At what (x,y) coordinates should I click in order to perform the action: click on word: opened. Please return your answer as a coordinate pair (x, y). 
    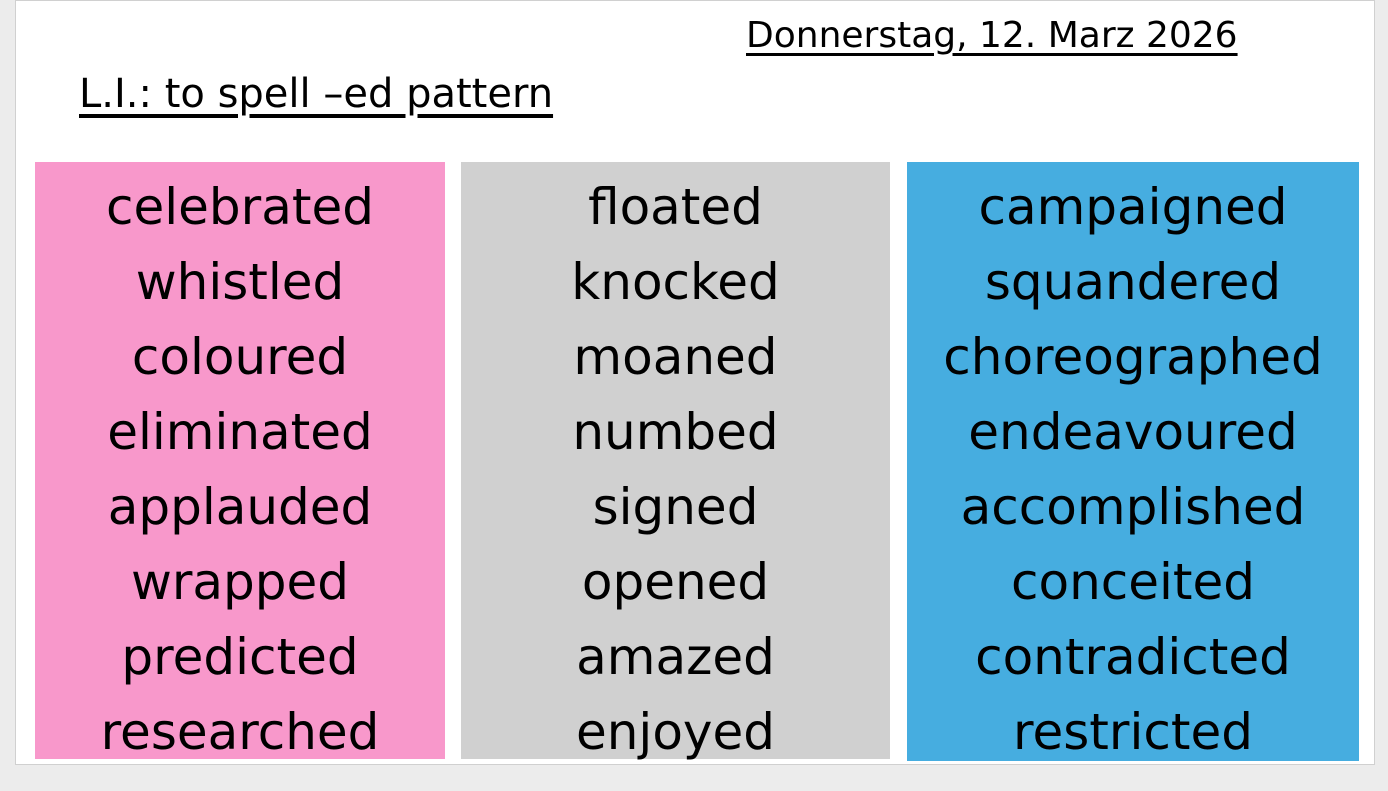
    Looking at the image, I should click on (675, 582).